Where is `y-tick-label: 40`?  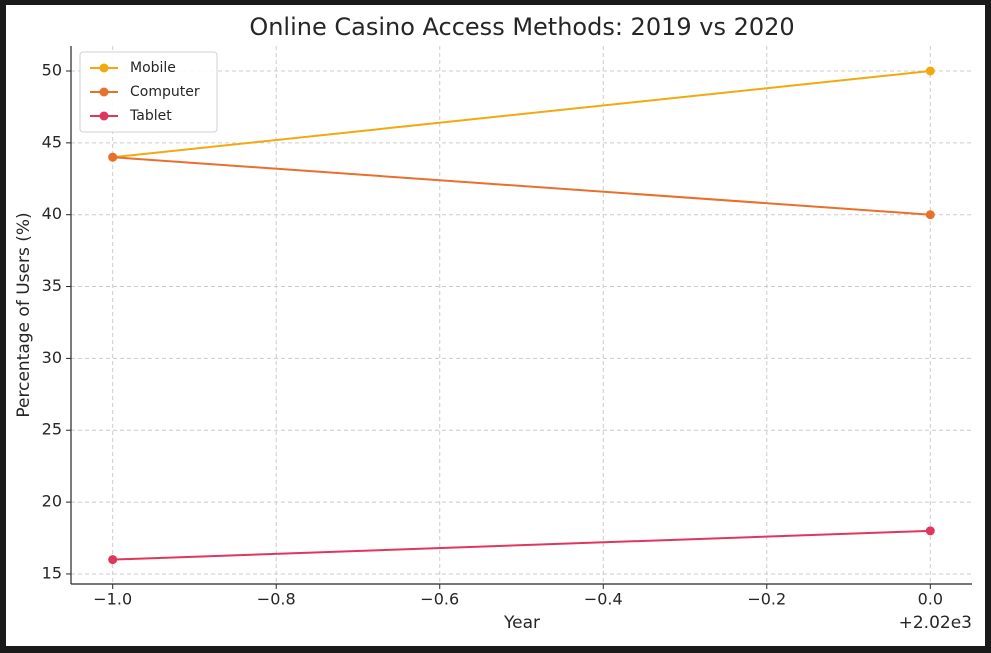
y-tick-label: 40 is located at coordinates (52, 213).